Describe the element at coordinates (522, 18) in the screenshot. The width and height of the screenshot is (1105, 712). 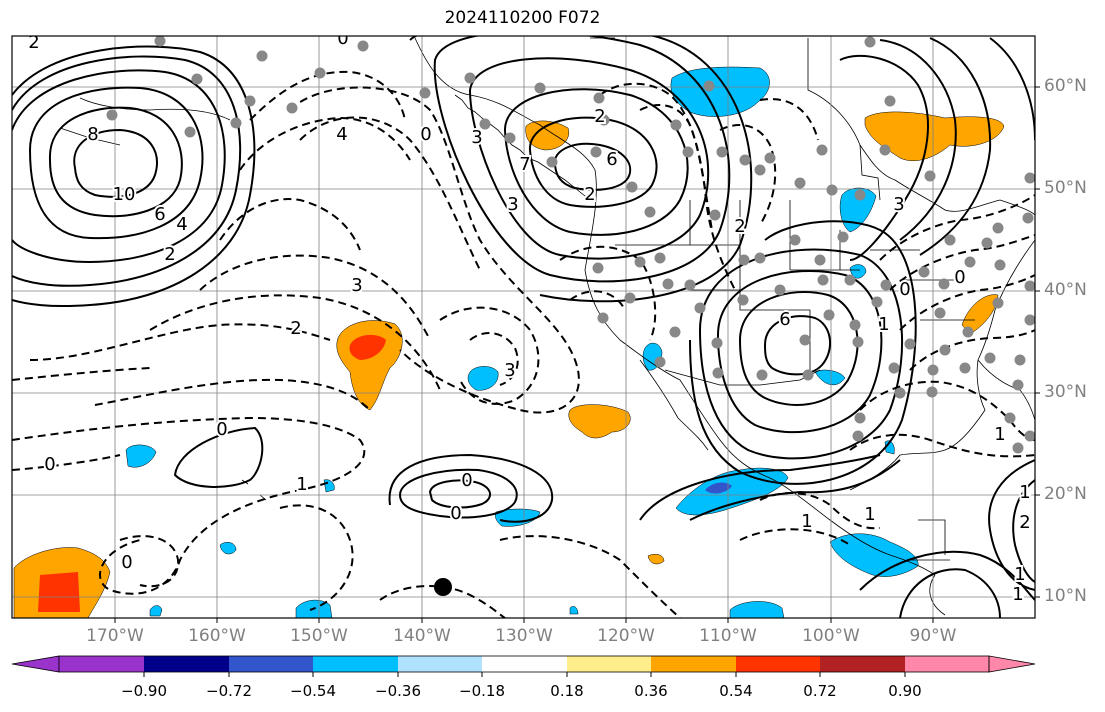
I see `map-title: 2024110200 F072` at that location.